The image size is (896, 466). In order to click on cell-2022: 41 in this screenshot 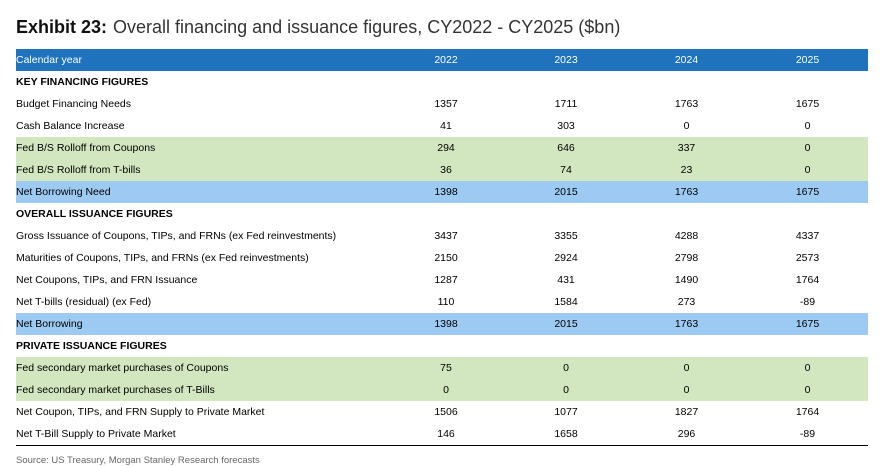, I will do `click(446, 126)`.